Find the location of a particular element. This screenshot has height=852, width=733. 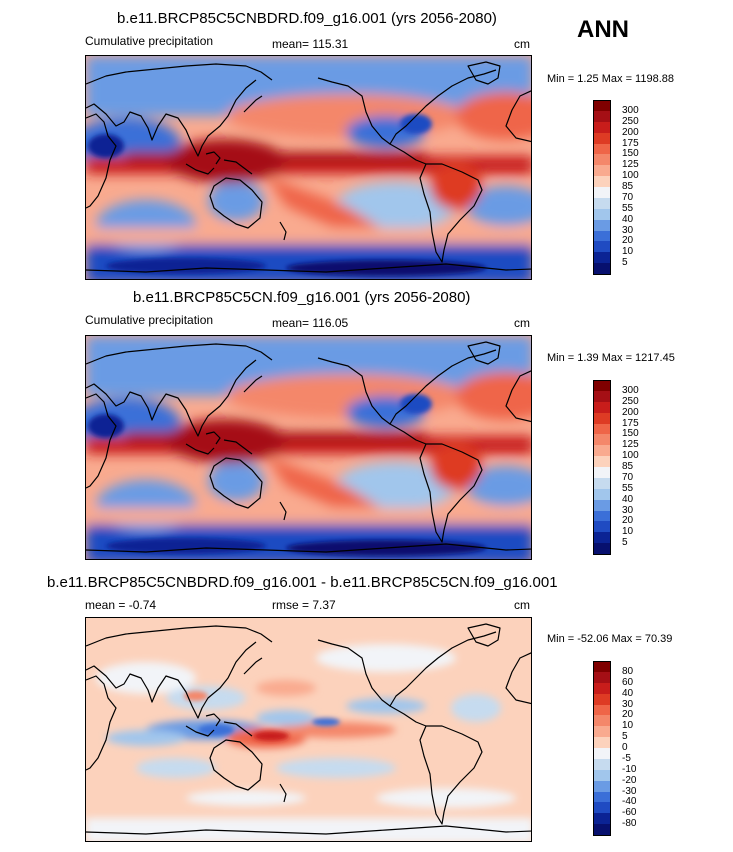

panel1-legend: 300 250 200 175 150 125 100 85 70 55 40 30 20 10 5 is located at coordinates (616, 187).